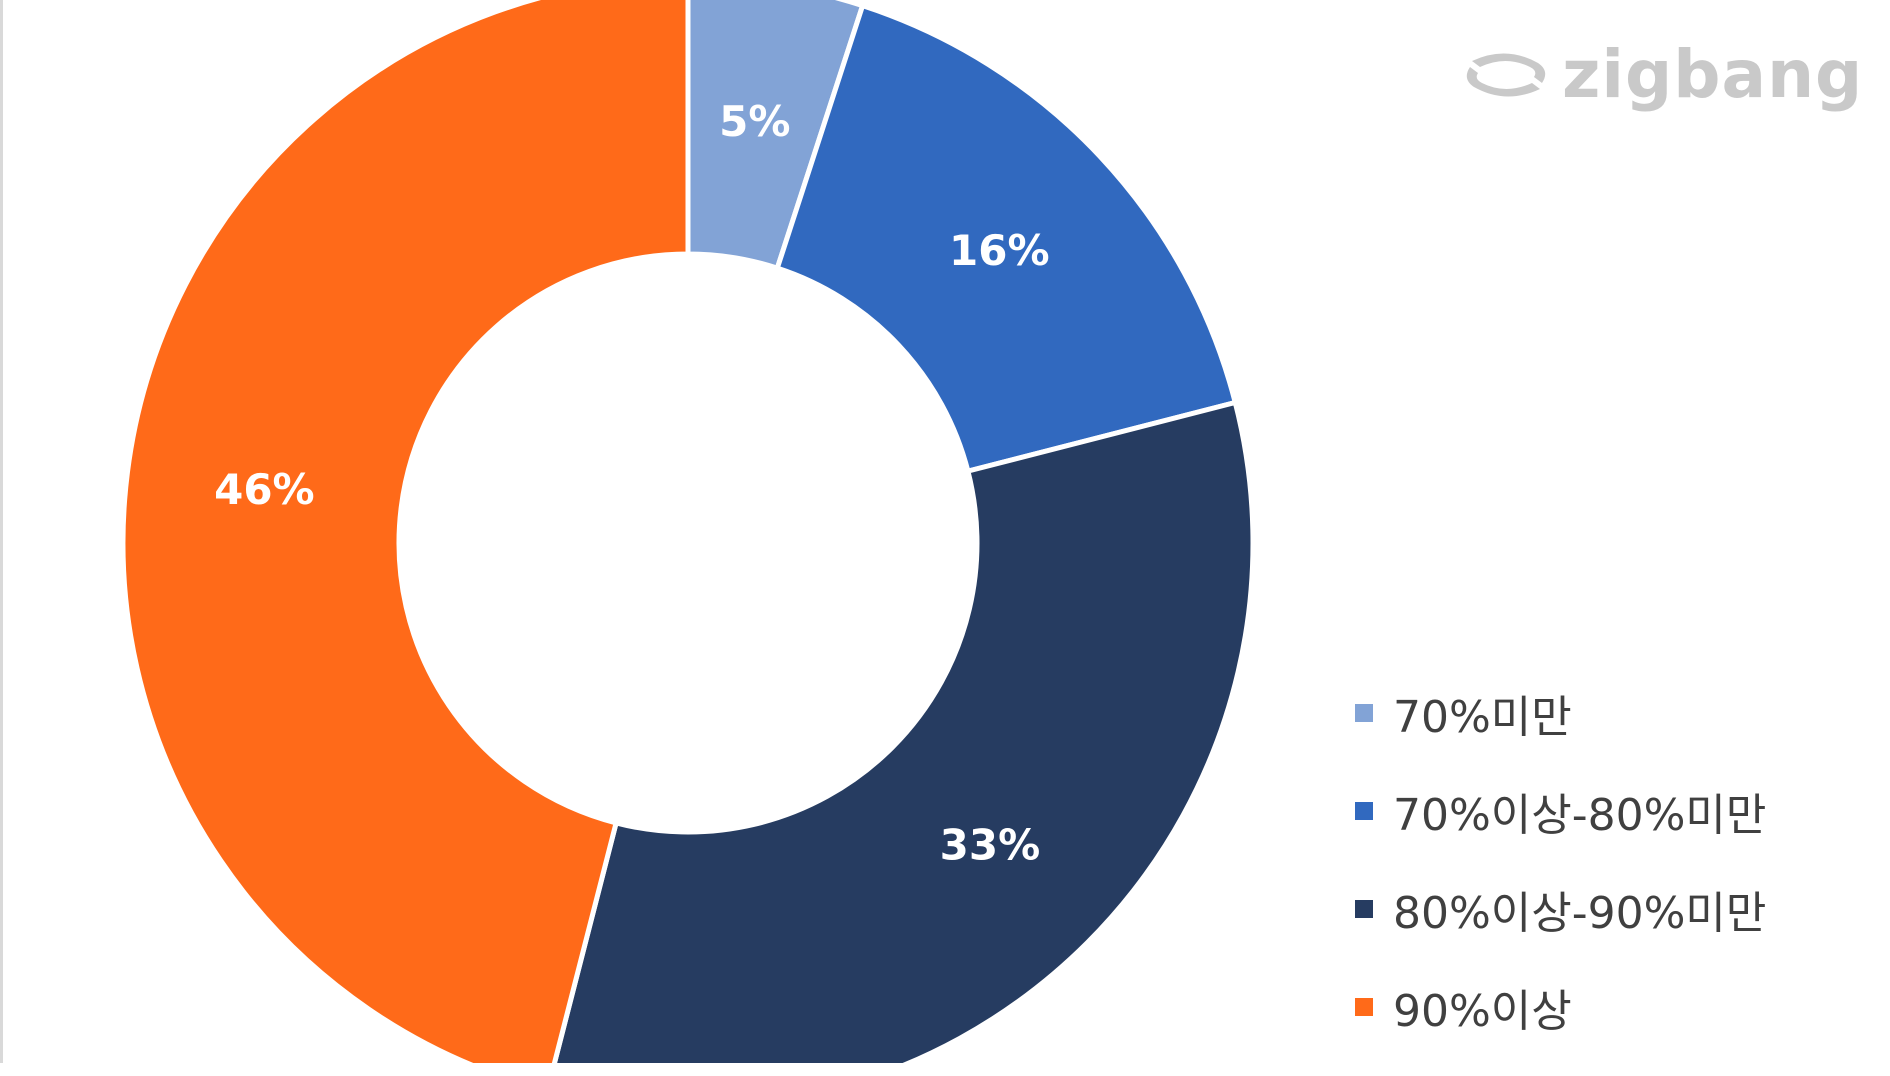 This screenshot has width=1890, height=1076. I want to click on slice-value-label: 5%, so click(754, 121).